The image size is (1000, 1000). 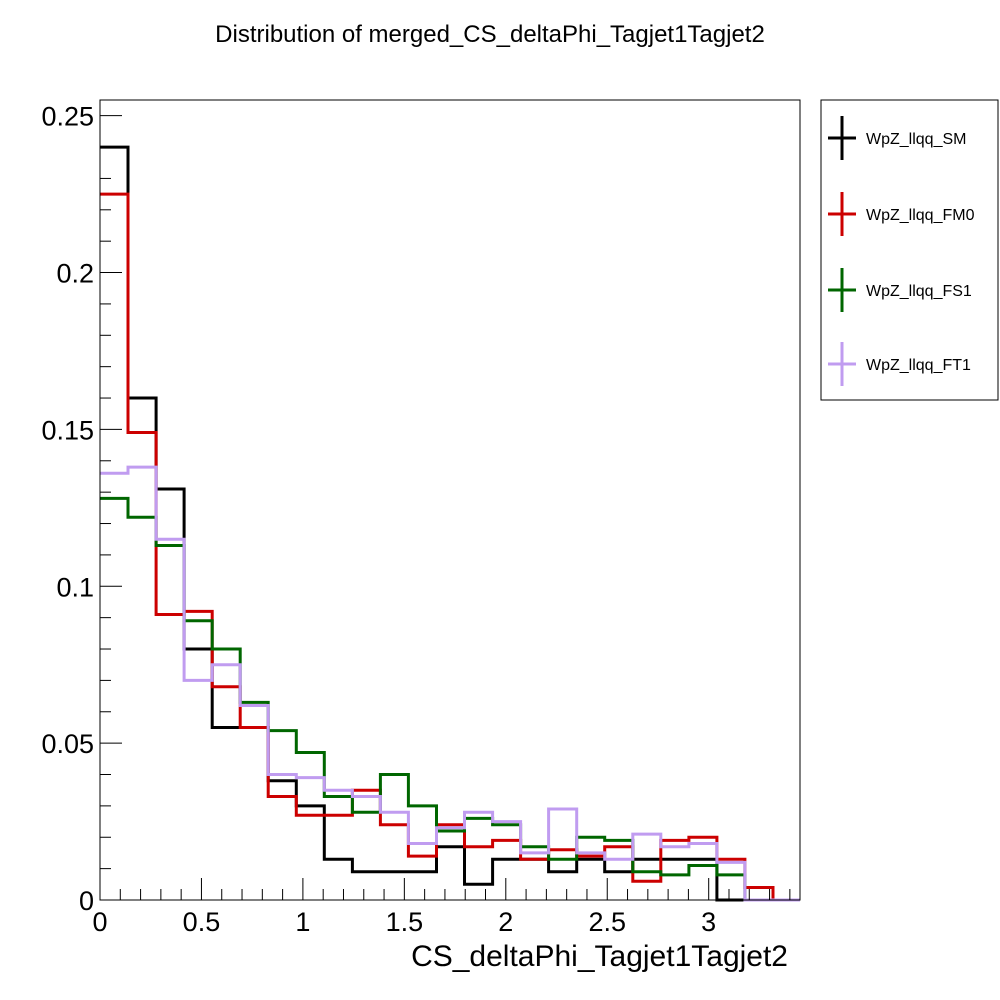 I want to click on legend-entry-3: WpZ_llqq_FT1, so click(x=899, y=364).